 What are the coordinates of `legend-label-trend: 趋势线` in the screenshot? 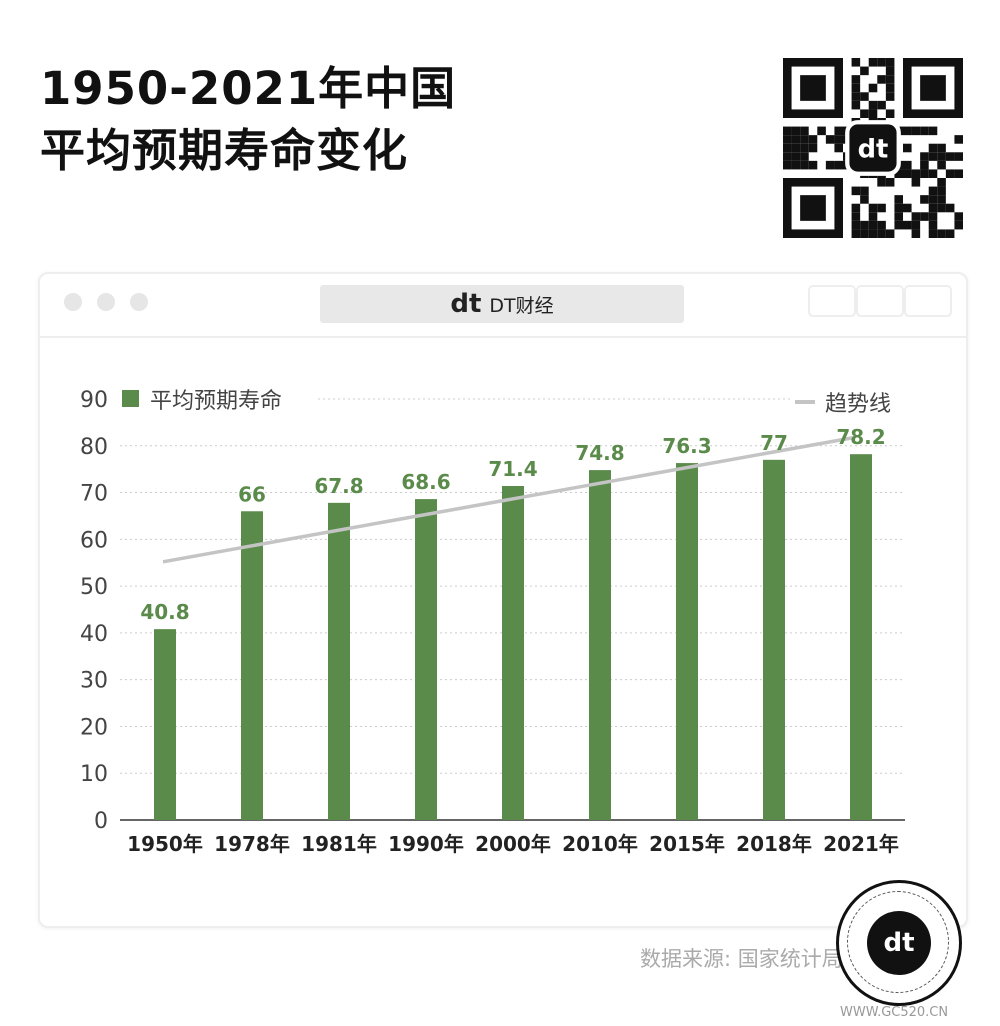 It's located at (858, 404).